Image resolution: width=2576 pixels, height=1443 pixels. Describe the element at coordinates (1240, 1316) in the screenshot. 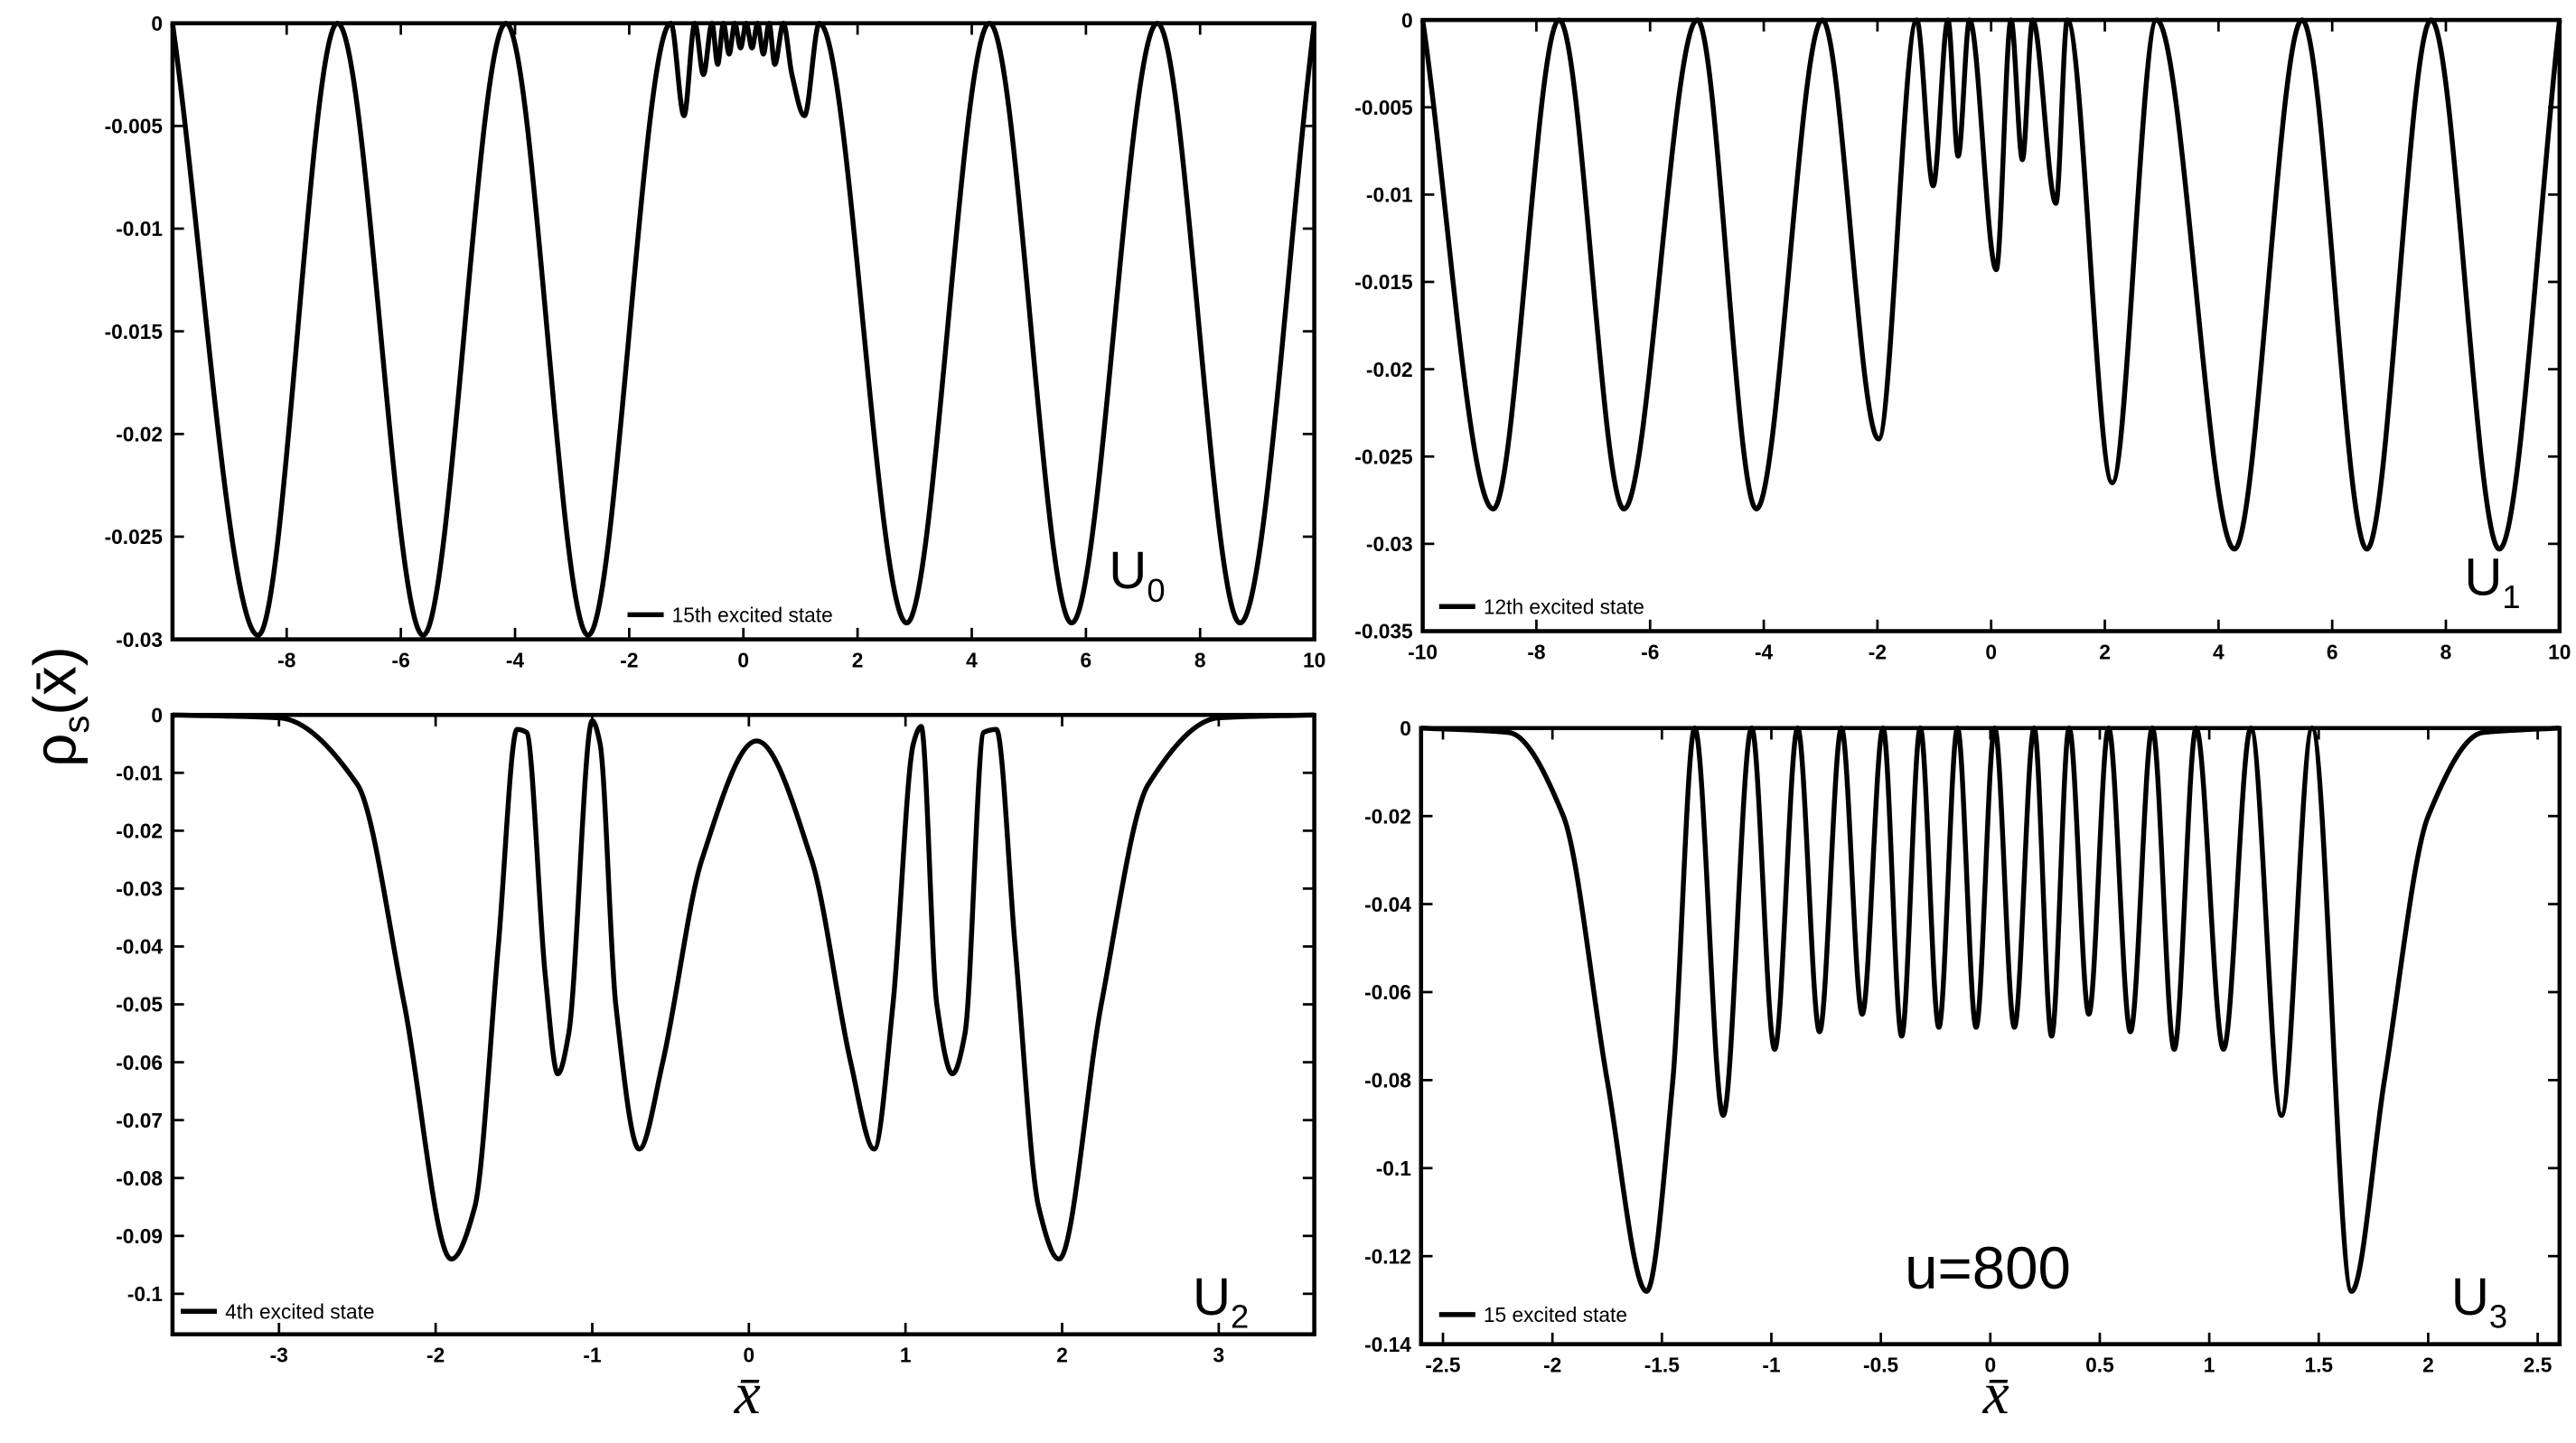

I see `panel-label-sub: 2` at that location.